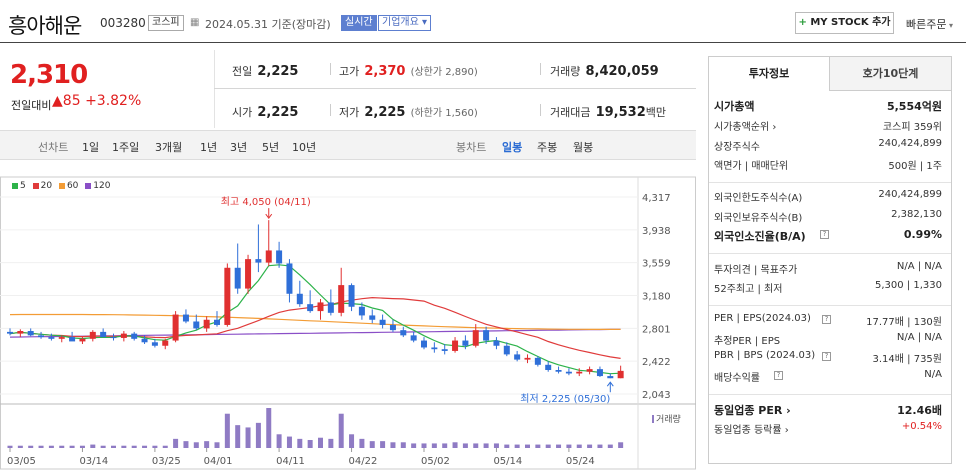 The image size is (966, 470). I want to click on ma60-line, so click(315, 321).